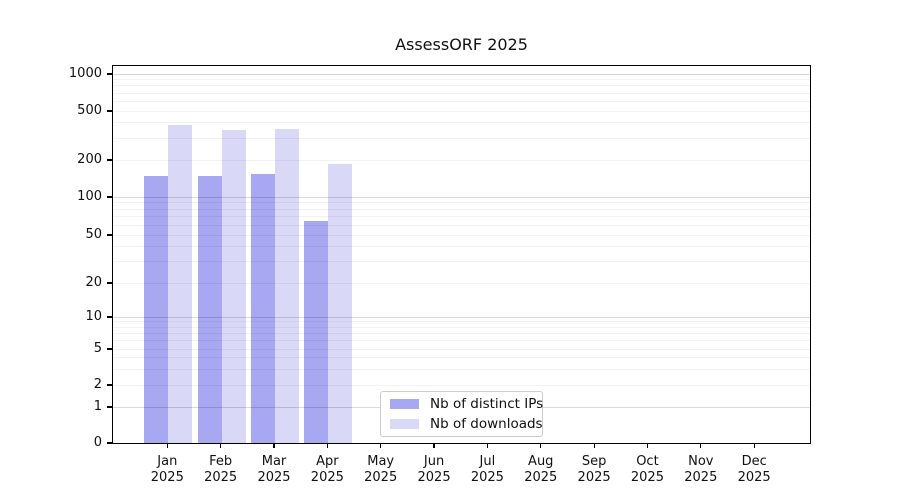 Image resolution: width=900 pixels, height=500 pixels. What do you see at coordinates (594, 461) in the screenshot?
I see `x-tick-month: Sep` at bounding box center [594, 461].